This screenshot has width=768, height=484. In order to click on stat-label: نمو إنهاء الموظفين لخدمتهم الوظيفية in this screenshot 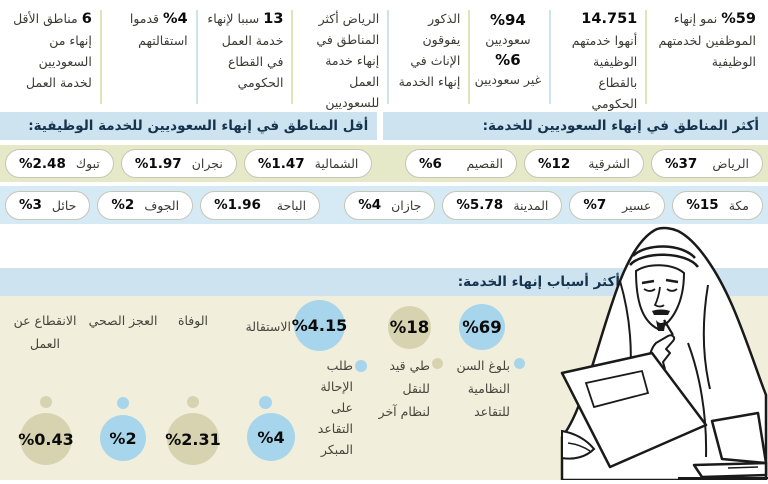, I will do `click(707, 40)`.